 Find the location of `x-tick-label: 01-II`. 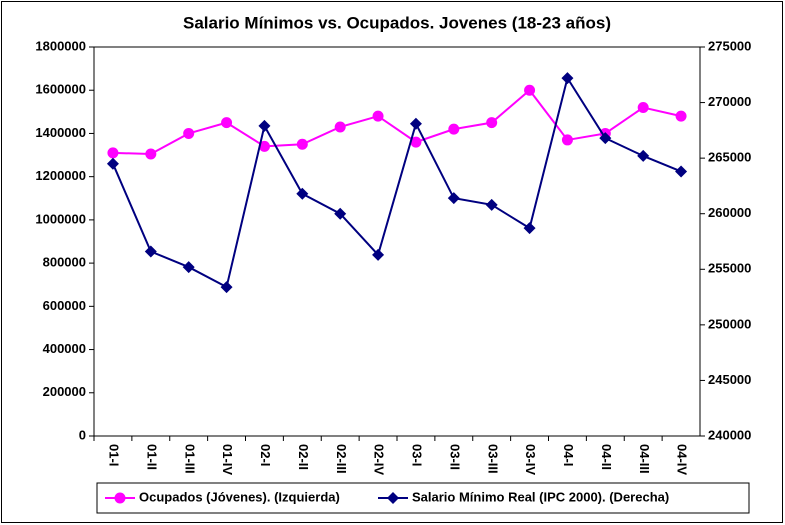

x-tick-label: 01-II is located at coordinates (151, 457).